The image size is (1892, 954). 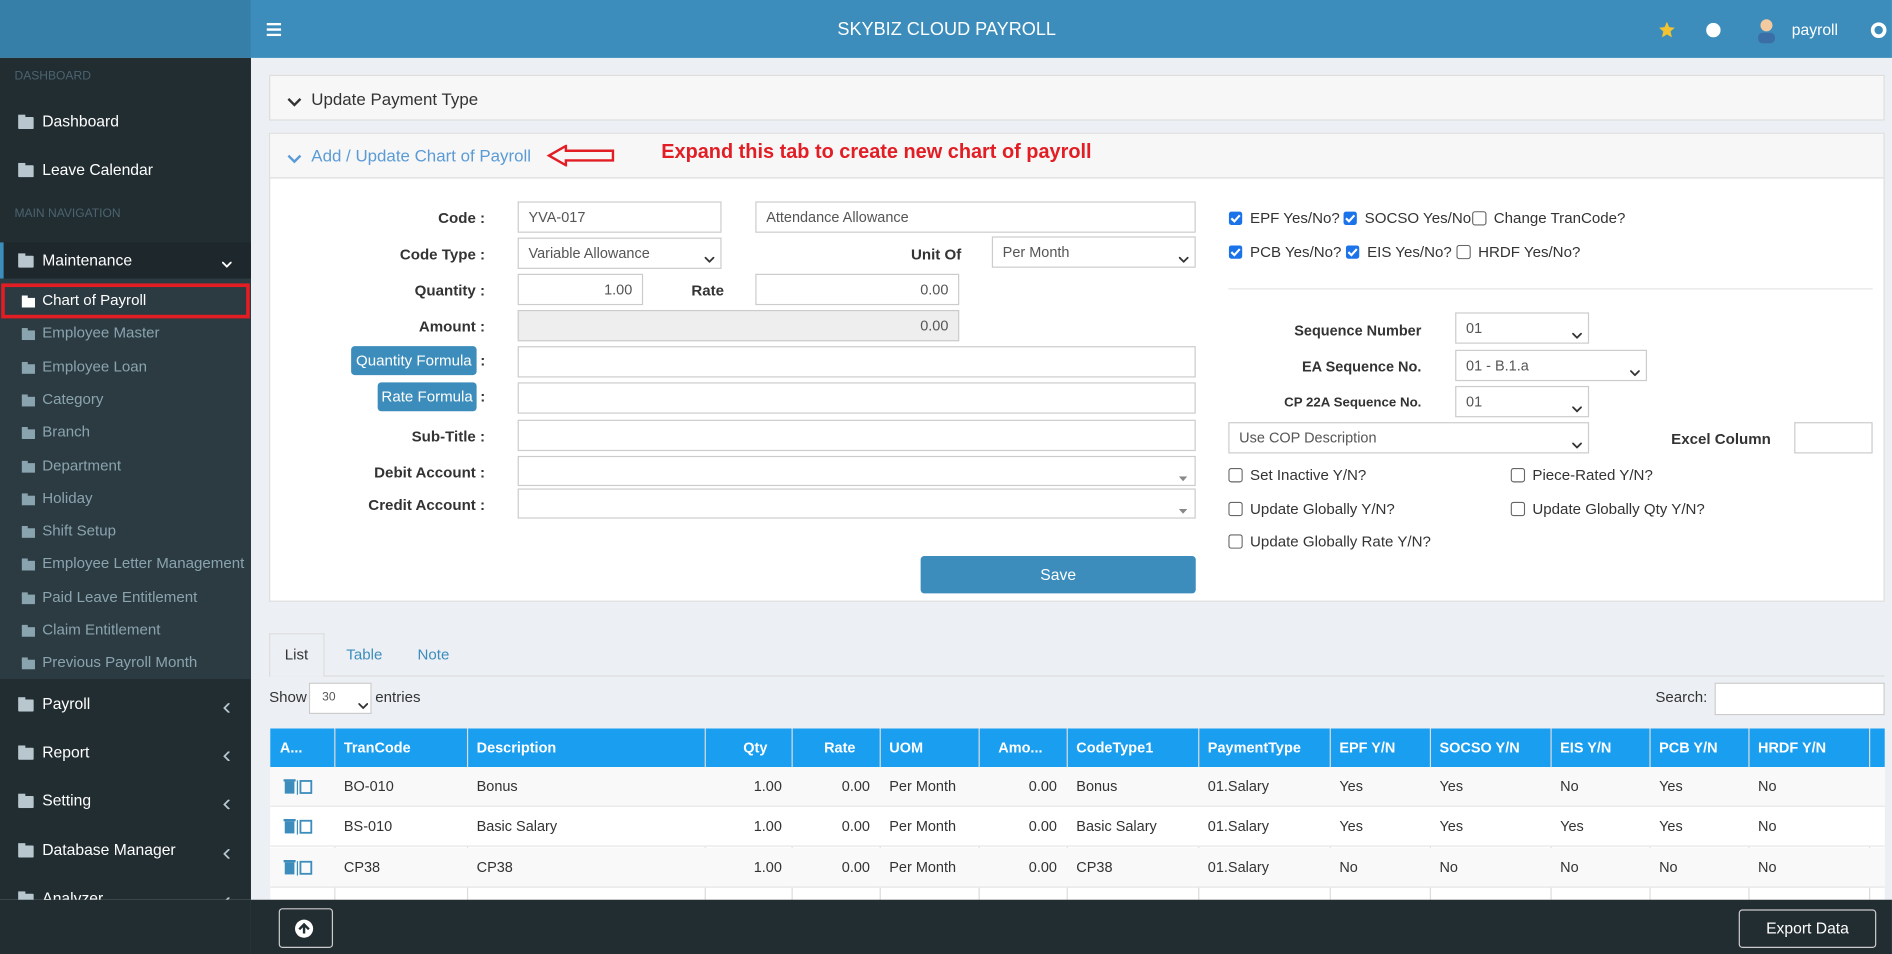 What do you see at coordinates (1551, 365) in the screenshot?
I see `input: 01 - B.1.a` at bounding box center [1551, 365].